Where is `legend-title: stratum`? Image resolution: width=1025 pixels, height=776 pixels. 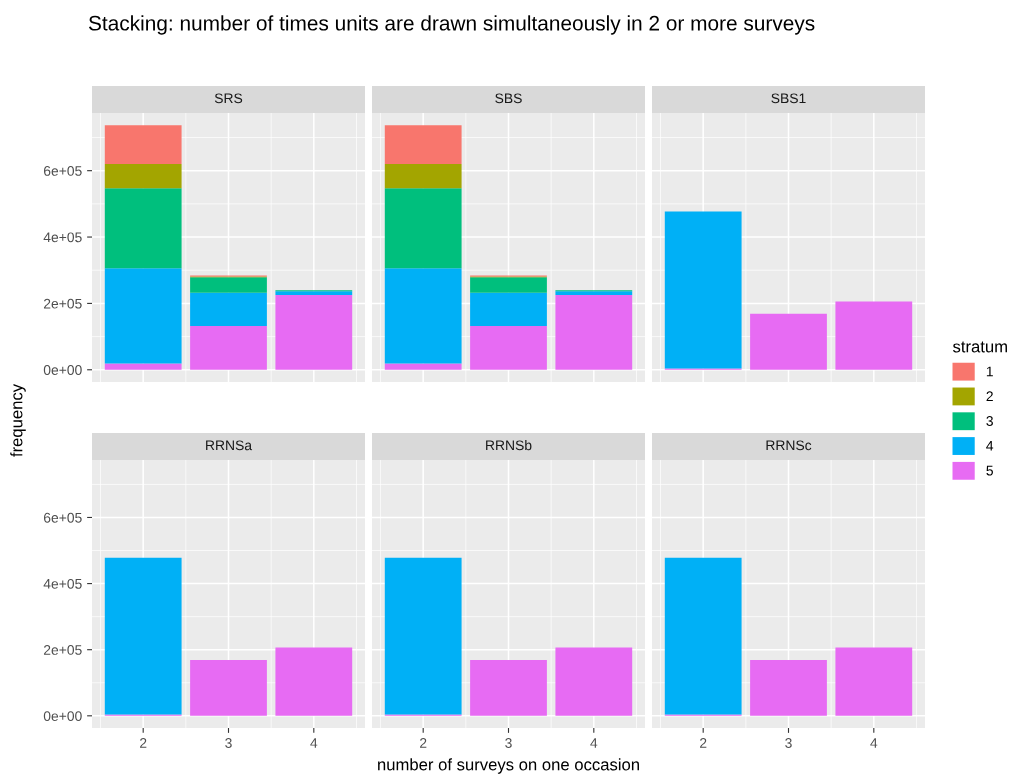
legend-title: stratum is located at coordinates (979, 347).